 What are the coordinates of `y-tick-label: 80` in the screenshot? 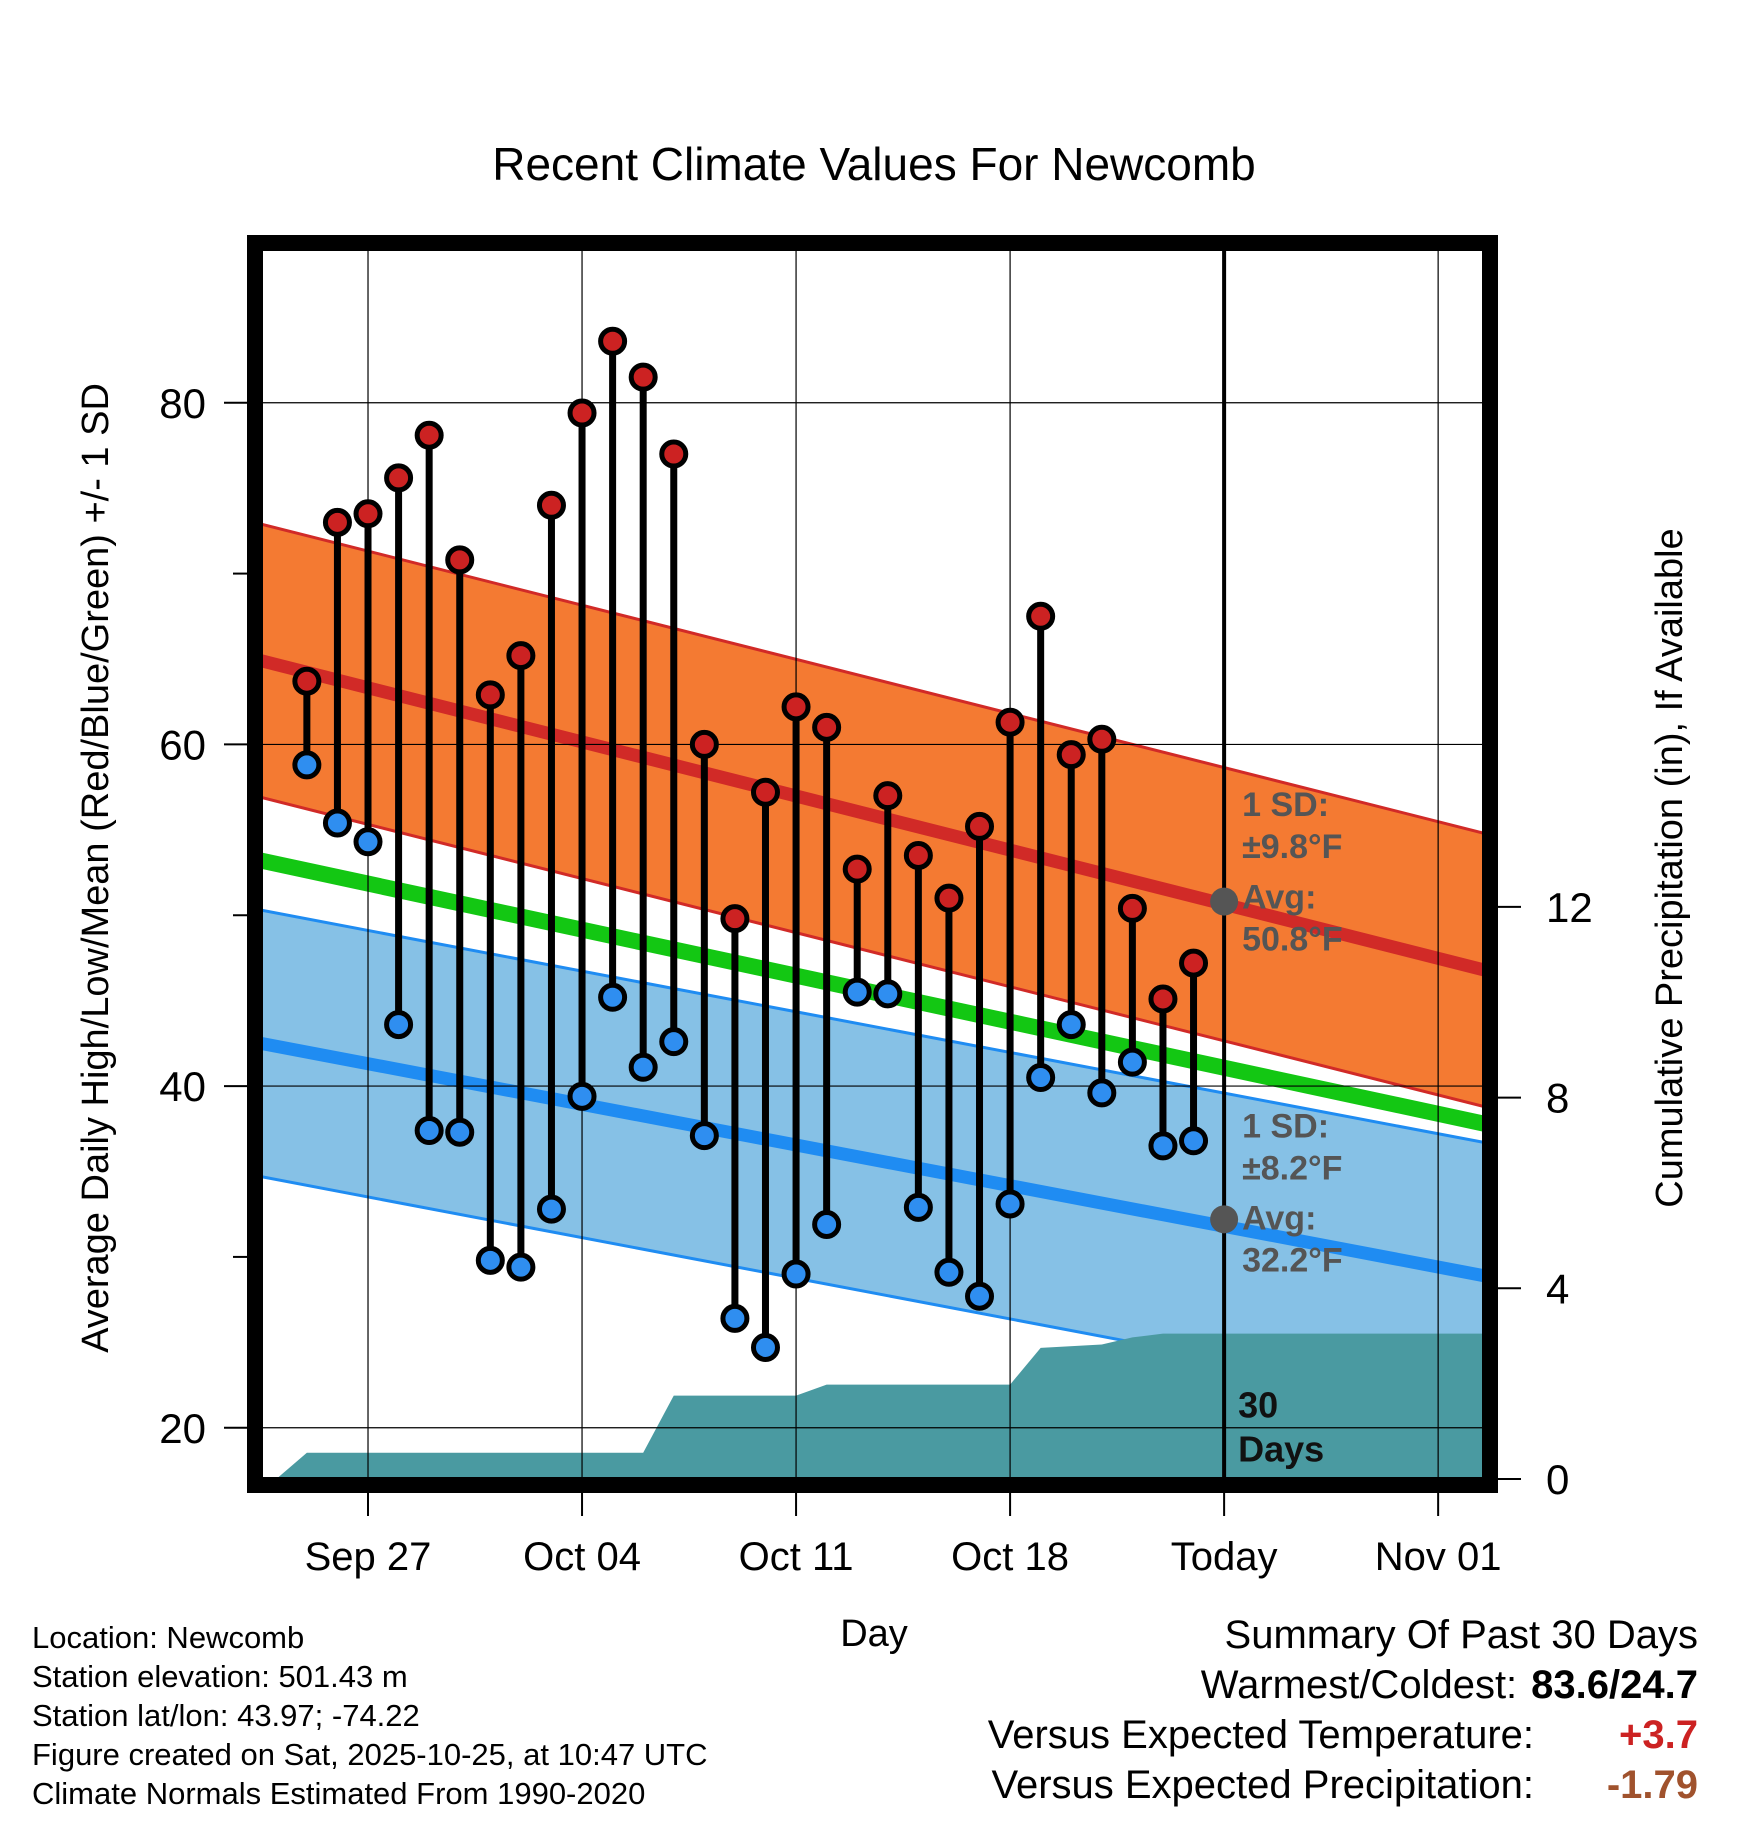 It's located at (182, 403).